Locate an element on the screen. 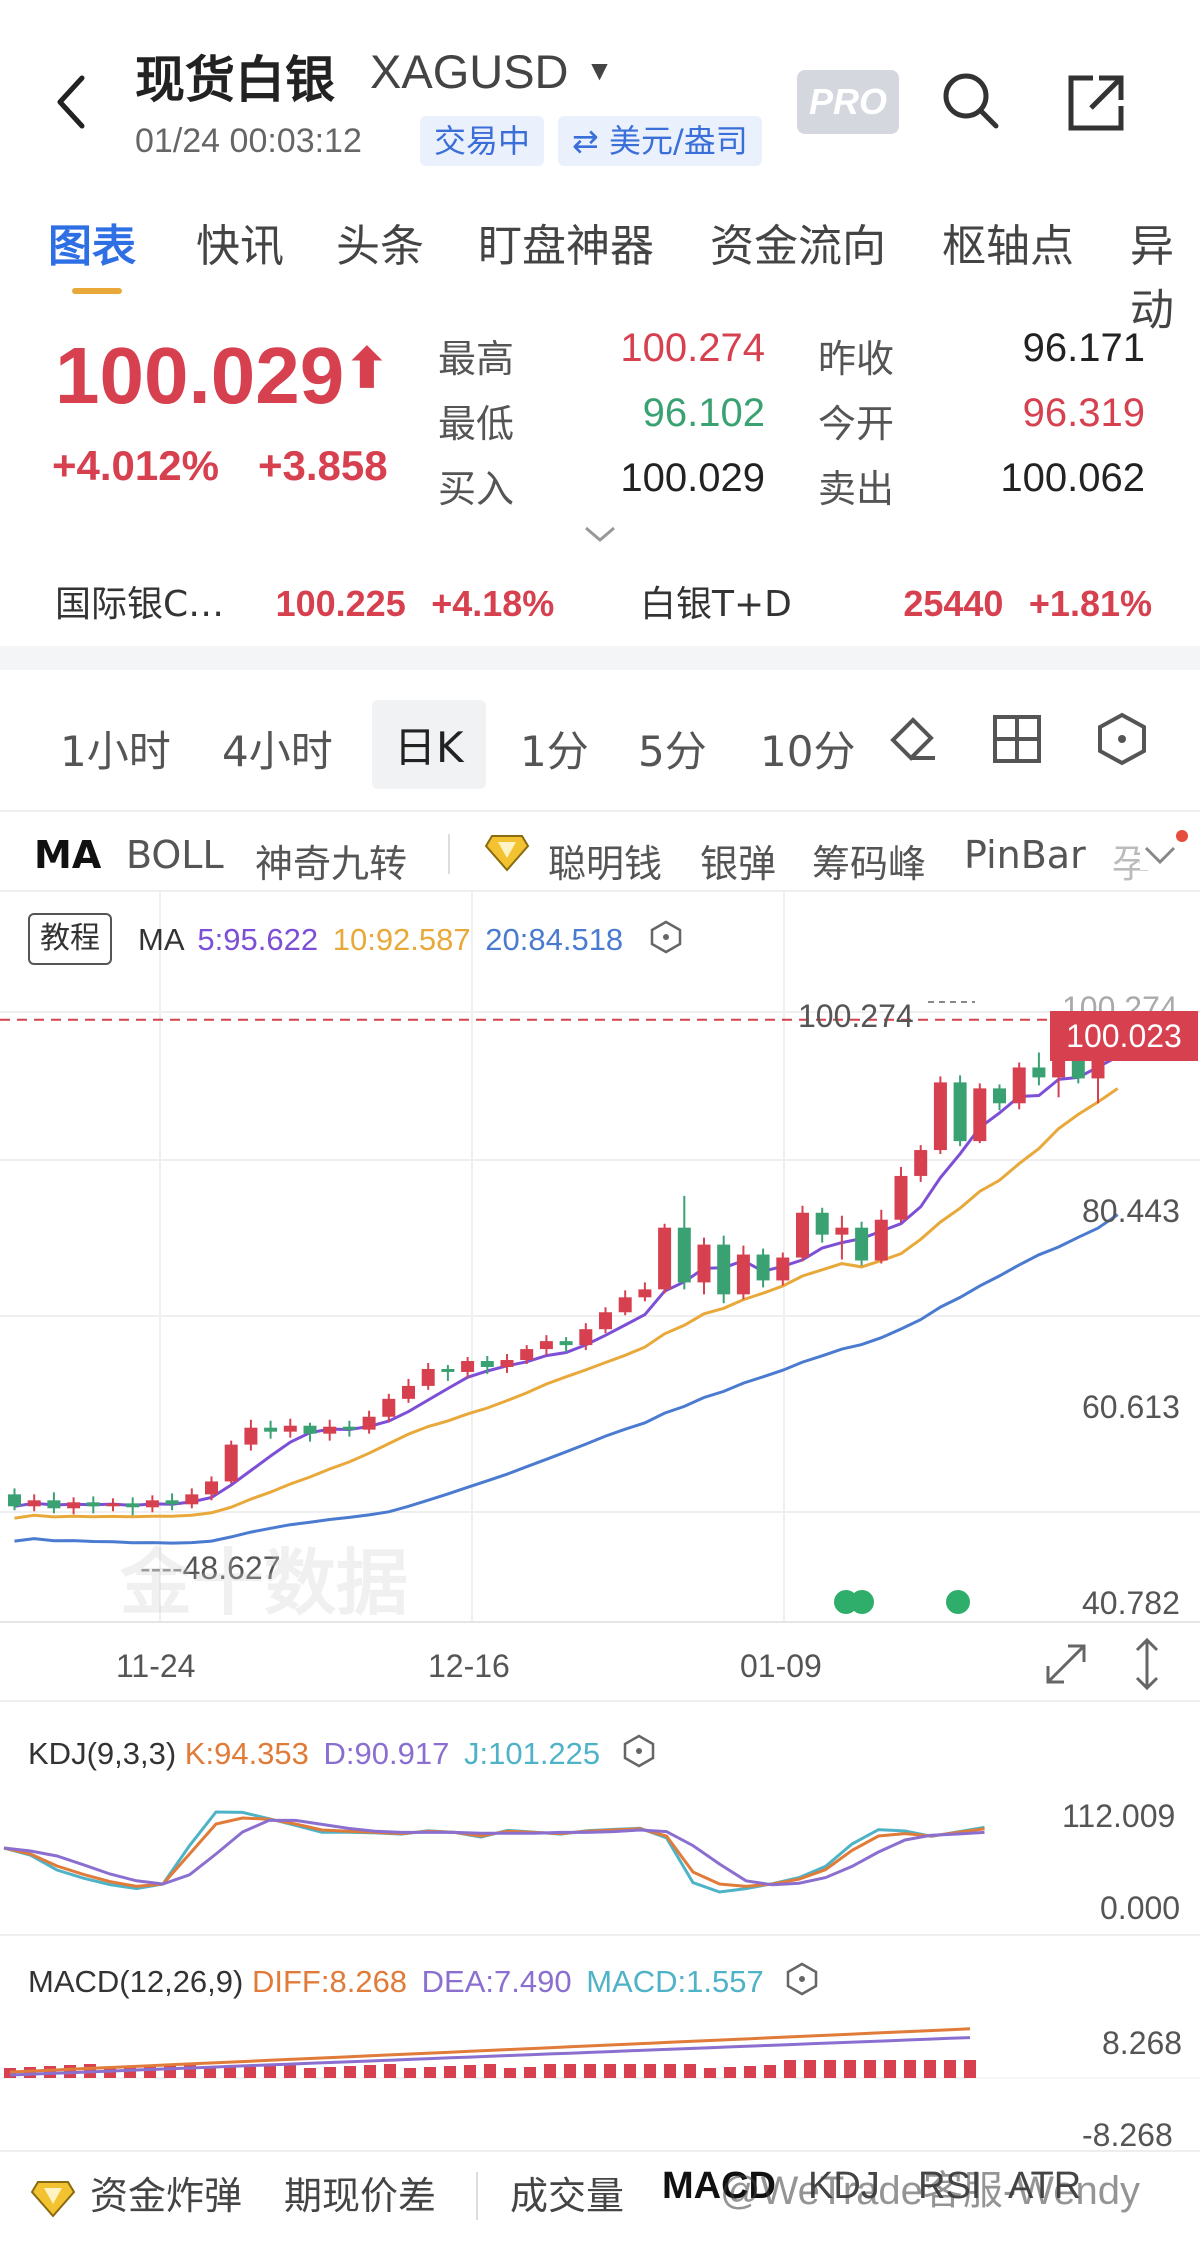  unit-switch: ⇄ 美元/盎司 is located at coordinates (660, 141).